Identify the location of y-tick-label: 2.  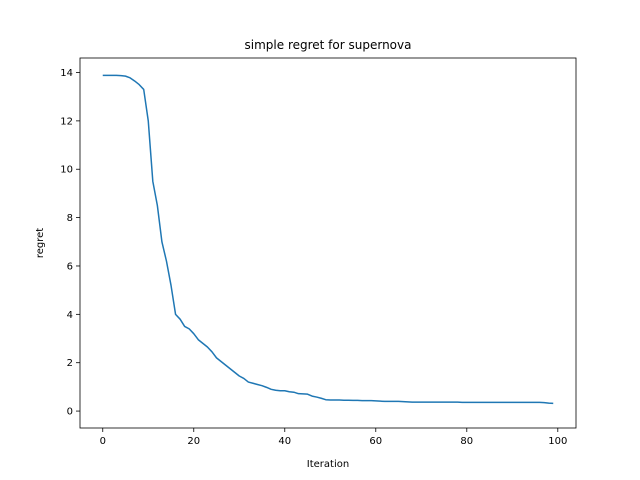
(70, 363).